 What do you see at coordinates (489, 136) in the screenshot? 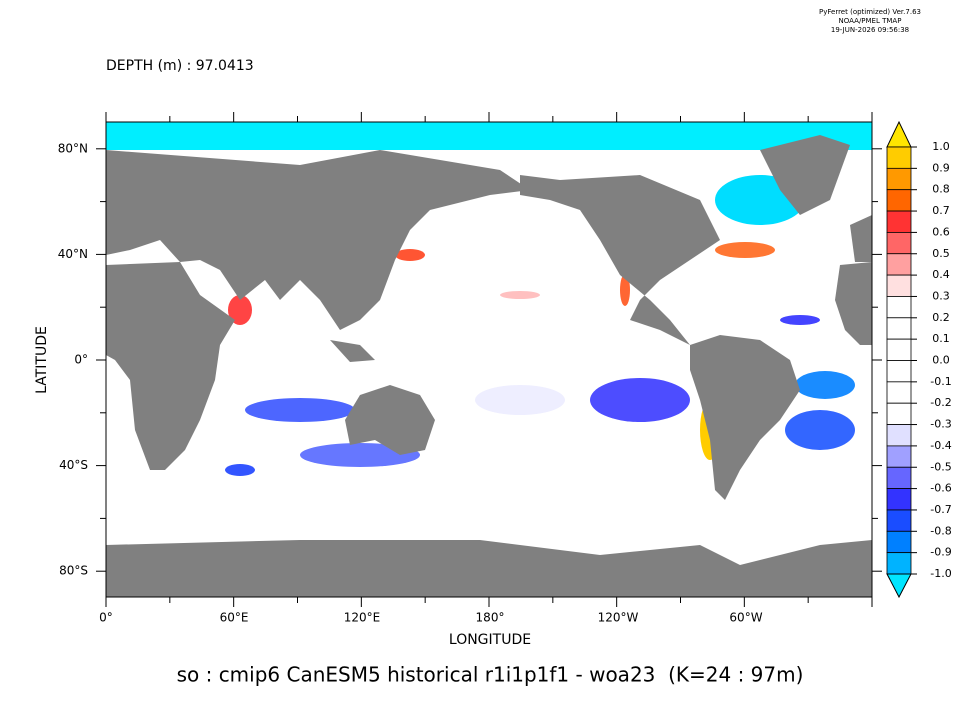
I see `arctic-band` at bounding box center [489, 136].